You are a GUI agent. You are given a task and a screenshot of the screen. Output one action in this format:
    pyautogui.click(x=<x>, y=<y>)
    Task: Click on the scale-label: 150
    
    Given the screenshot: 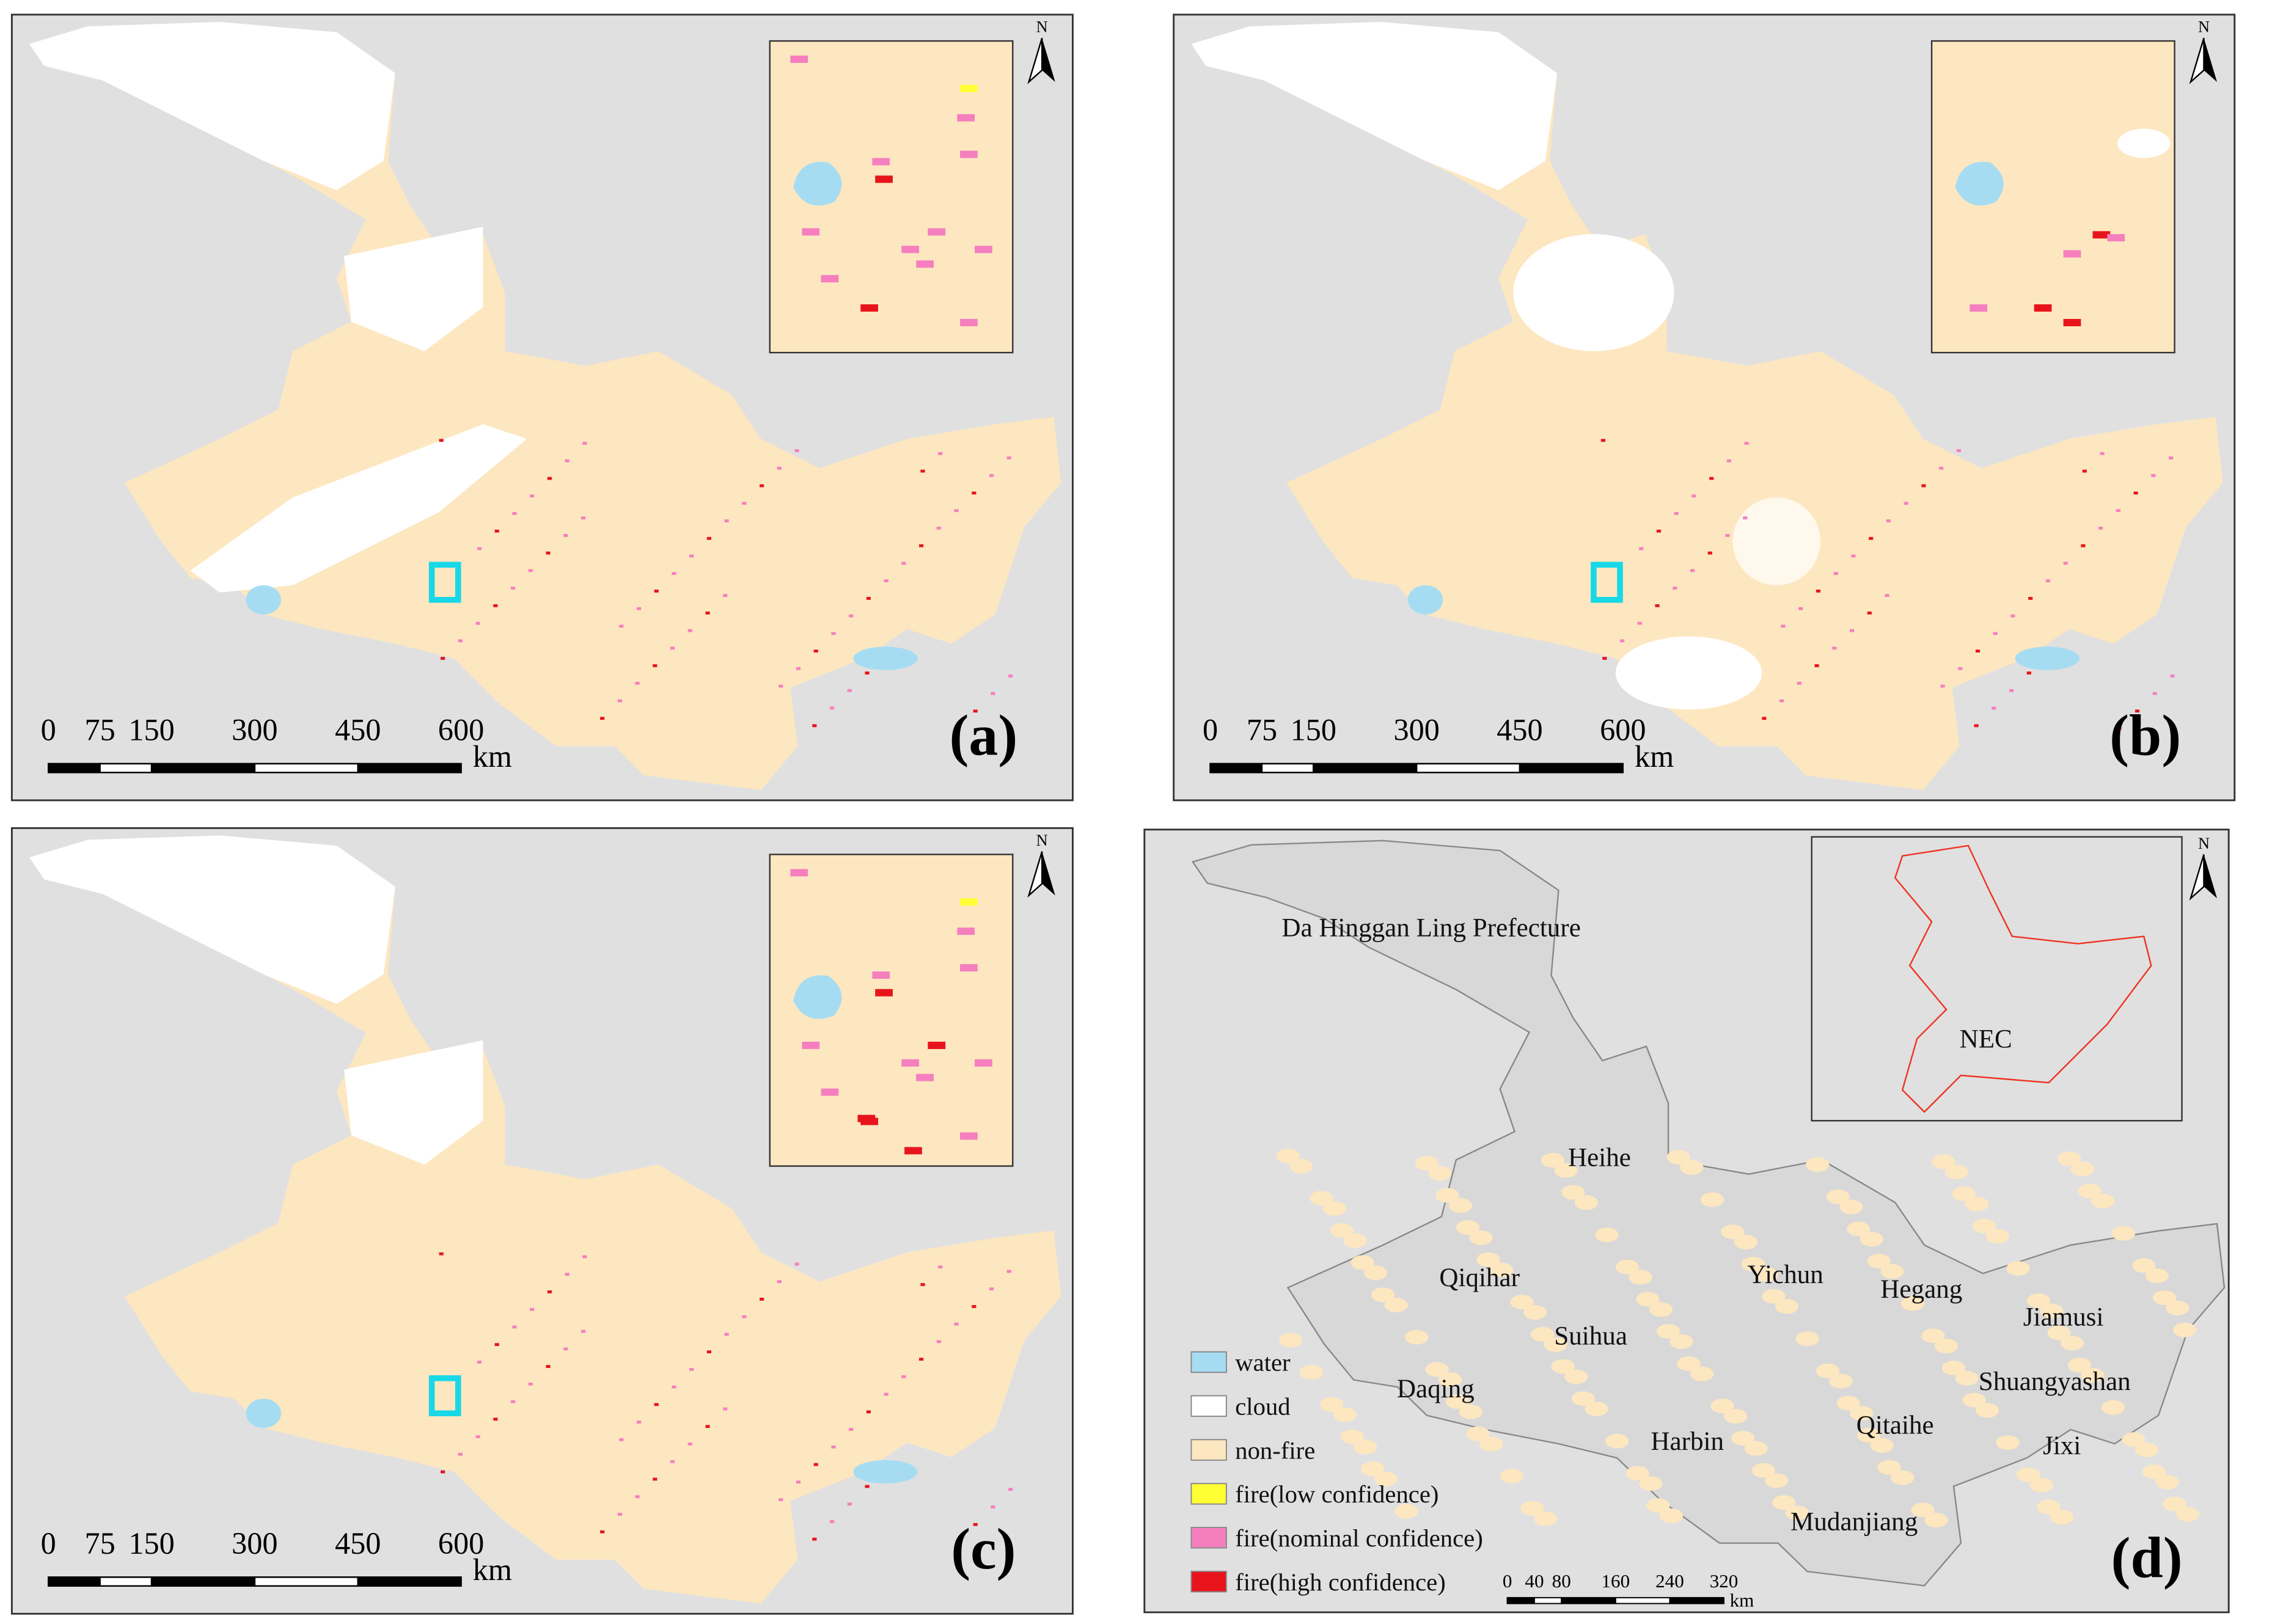 What is the action you would take?
    pyautogui.click(x=151, y=1543)
    